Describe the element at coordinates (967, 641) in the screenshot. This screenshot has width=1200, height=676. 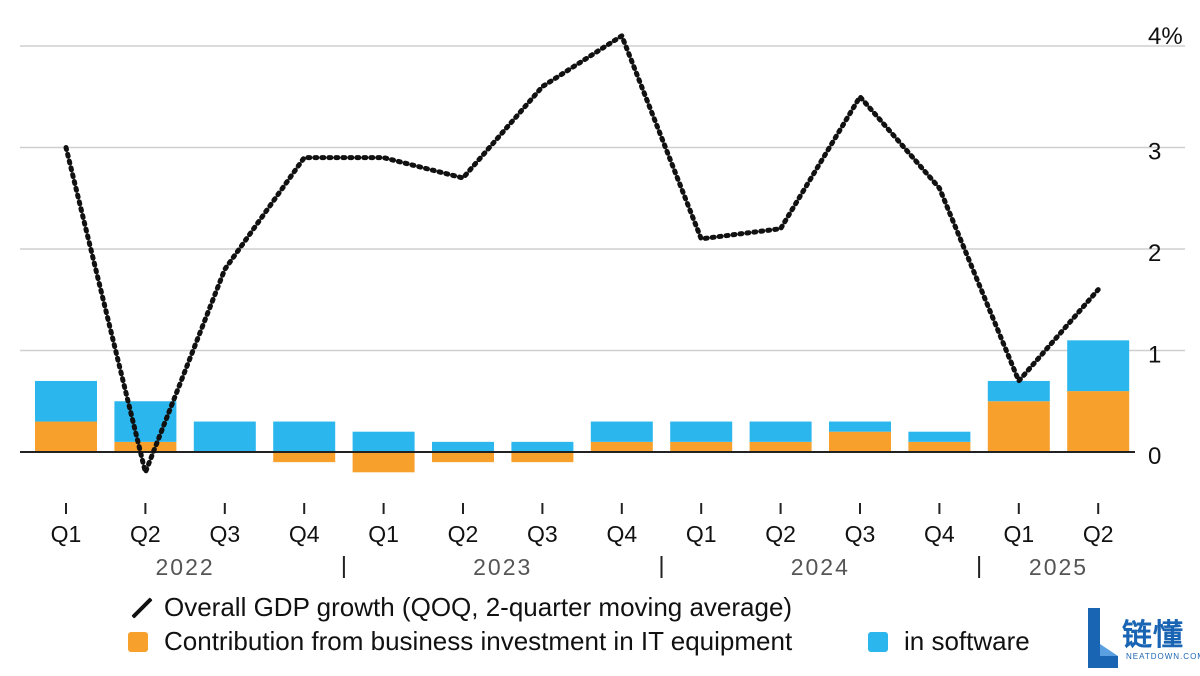
I see `legend-software-label: in software` at that location.